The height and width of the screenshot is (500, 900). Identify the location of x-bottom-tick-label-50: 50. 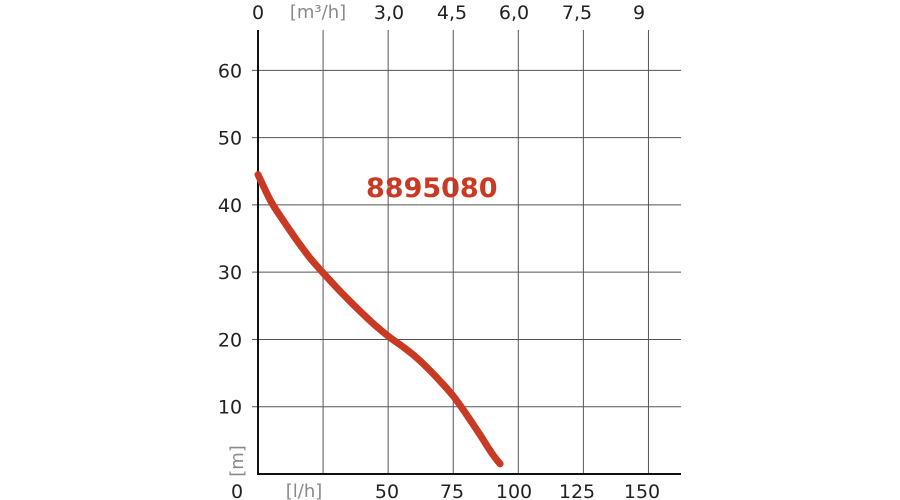
(387, 490).